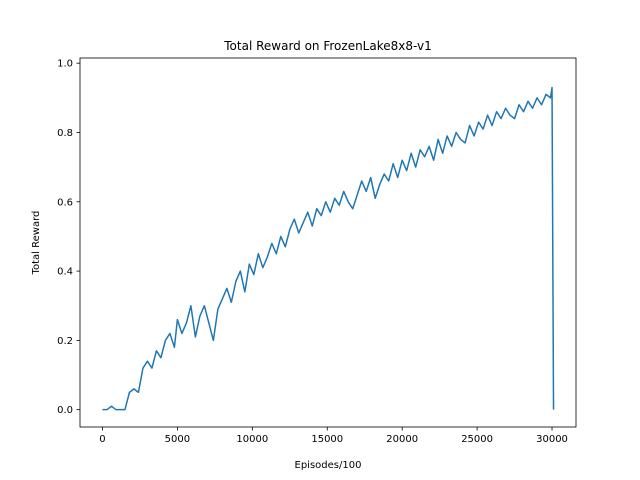 This screenshot has width=640, height=480. Describe the element at coordinates (68, 237) in the screenshot. I see `y-axis: 0.0 0.2 0.4 0.6 0.8 1.0` at that location.